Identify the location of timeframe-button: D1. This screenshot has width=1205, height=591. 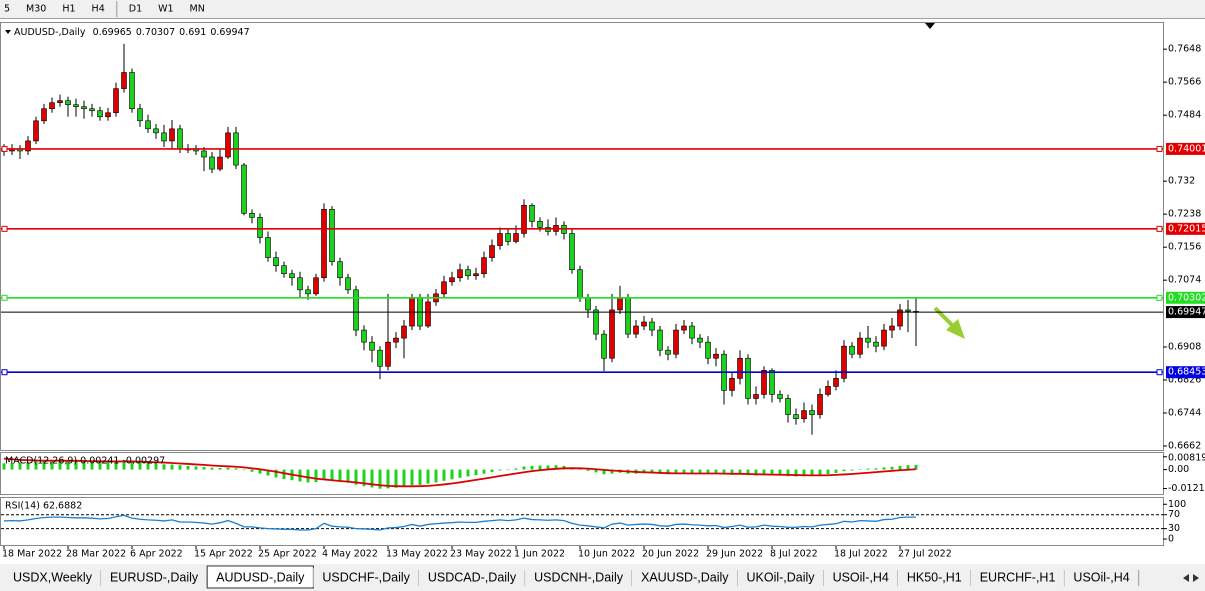
(135, 9).